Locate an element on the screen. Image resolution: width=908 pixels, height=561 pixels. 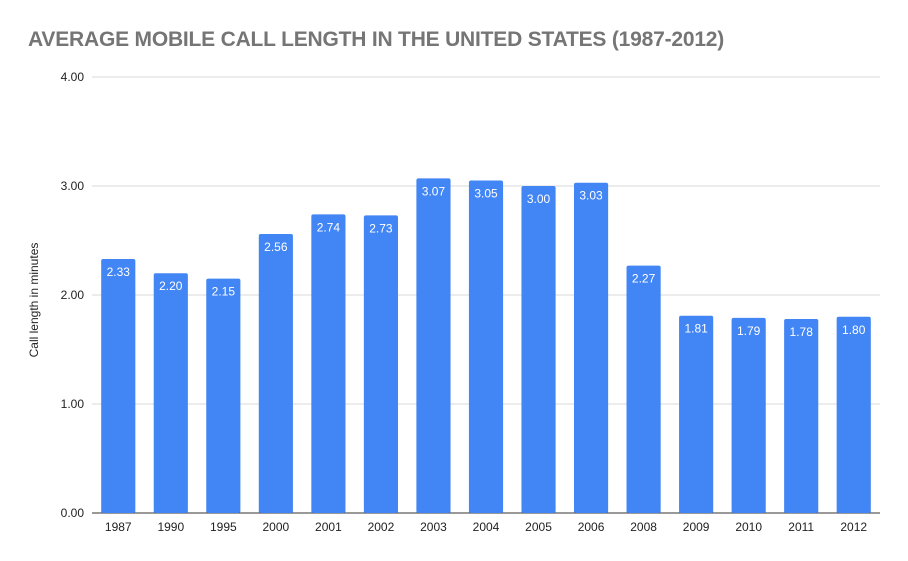
x-tick-label: 1990 is located at coordinates (170, 527).